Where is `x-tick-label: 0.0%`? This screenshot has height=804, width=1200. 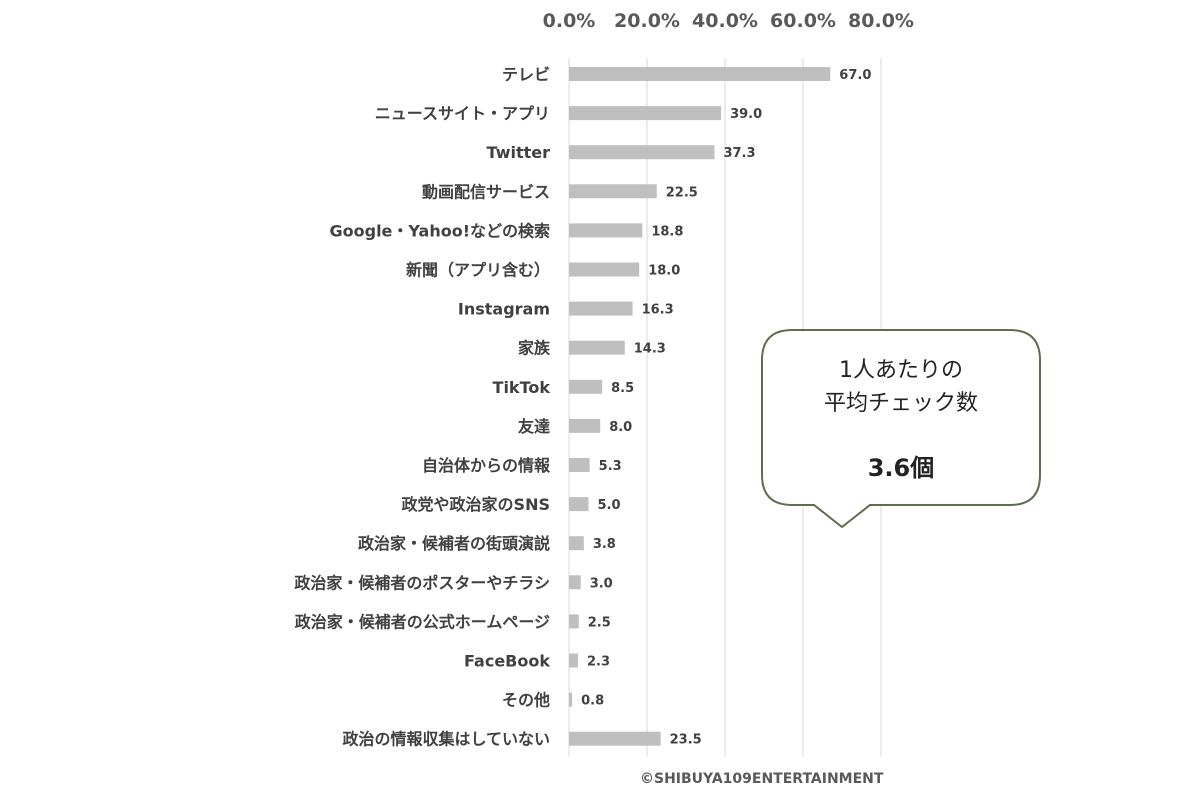 x-tick-label: 0.0% is located at coordinates (569, 21).